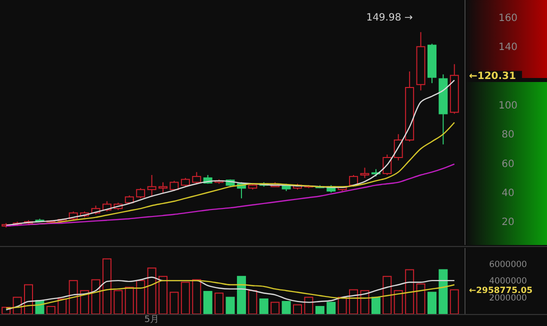 The image size is (547, 326). I want to click on y-tick-label: 20, so click(508, 222).